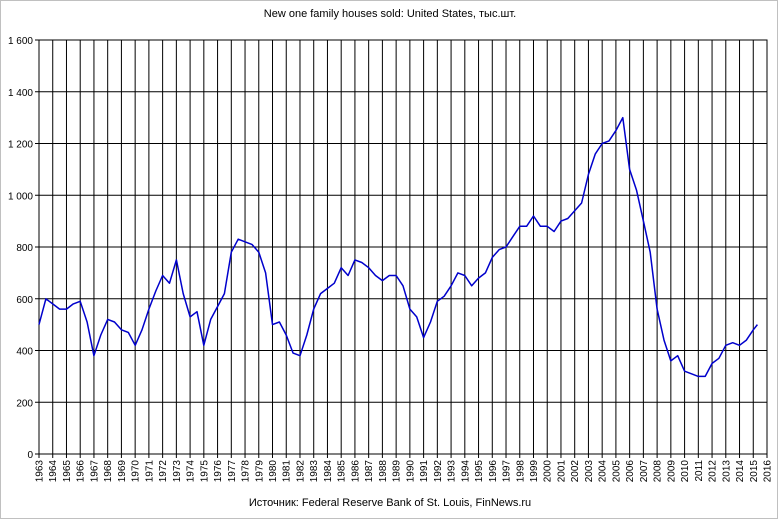 This screenshot has width=780, height=521. What do you see at coordinates (548, 471) in the screenshot?
I see `x-tick-label: 2000` at bounding box center [548, 471].